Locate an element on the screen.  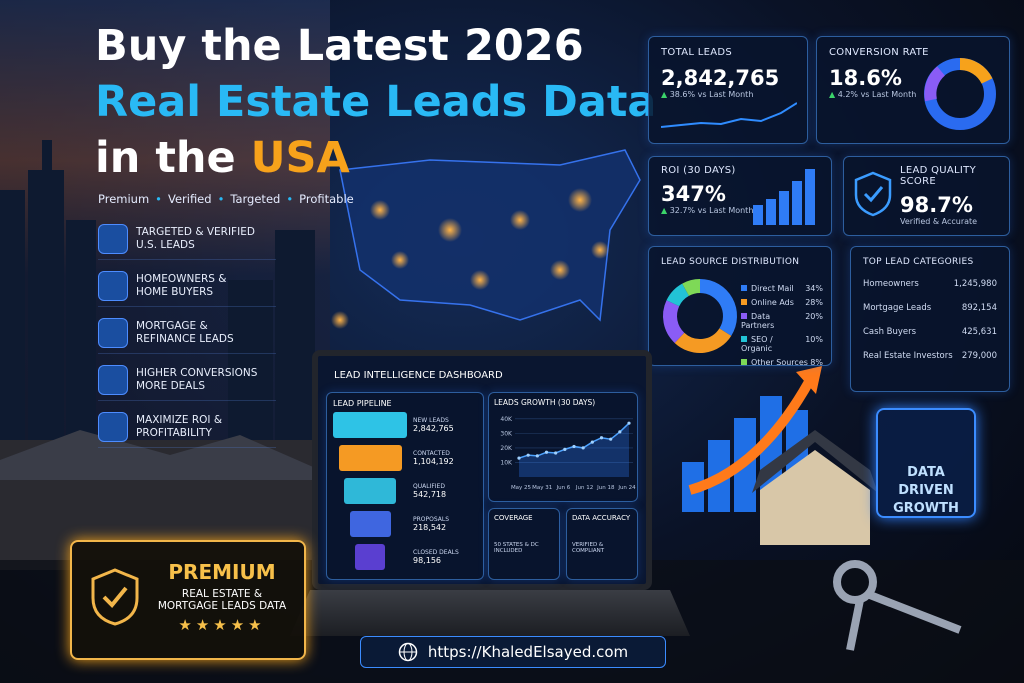
feature-item: HIGHER CONVERSIONS MORE DEALS is located at coordinates (187, 380).